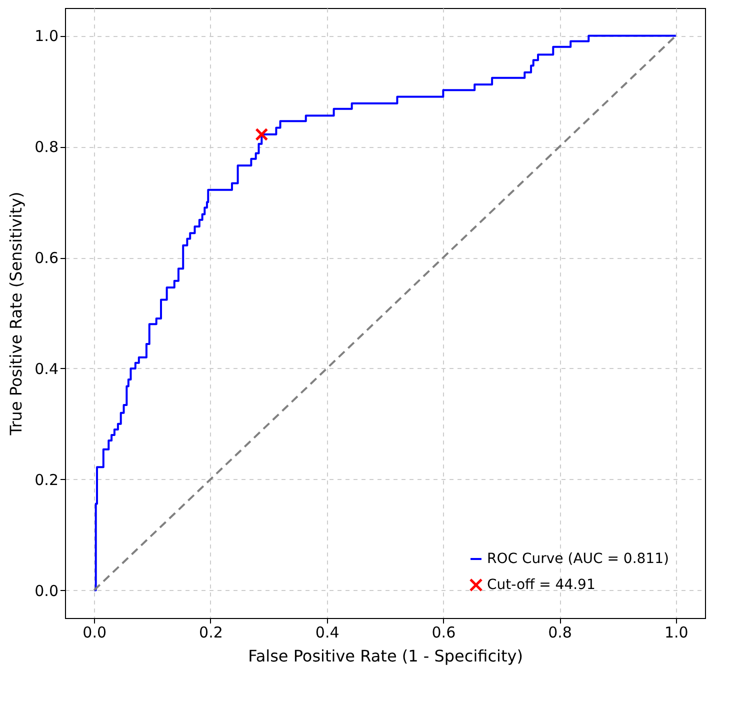 The width and height of the screenshot is (744, 710). I want to click on x-tick-label: 0.8, so click(560, 633).